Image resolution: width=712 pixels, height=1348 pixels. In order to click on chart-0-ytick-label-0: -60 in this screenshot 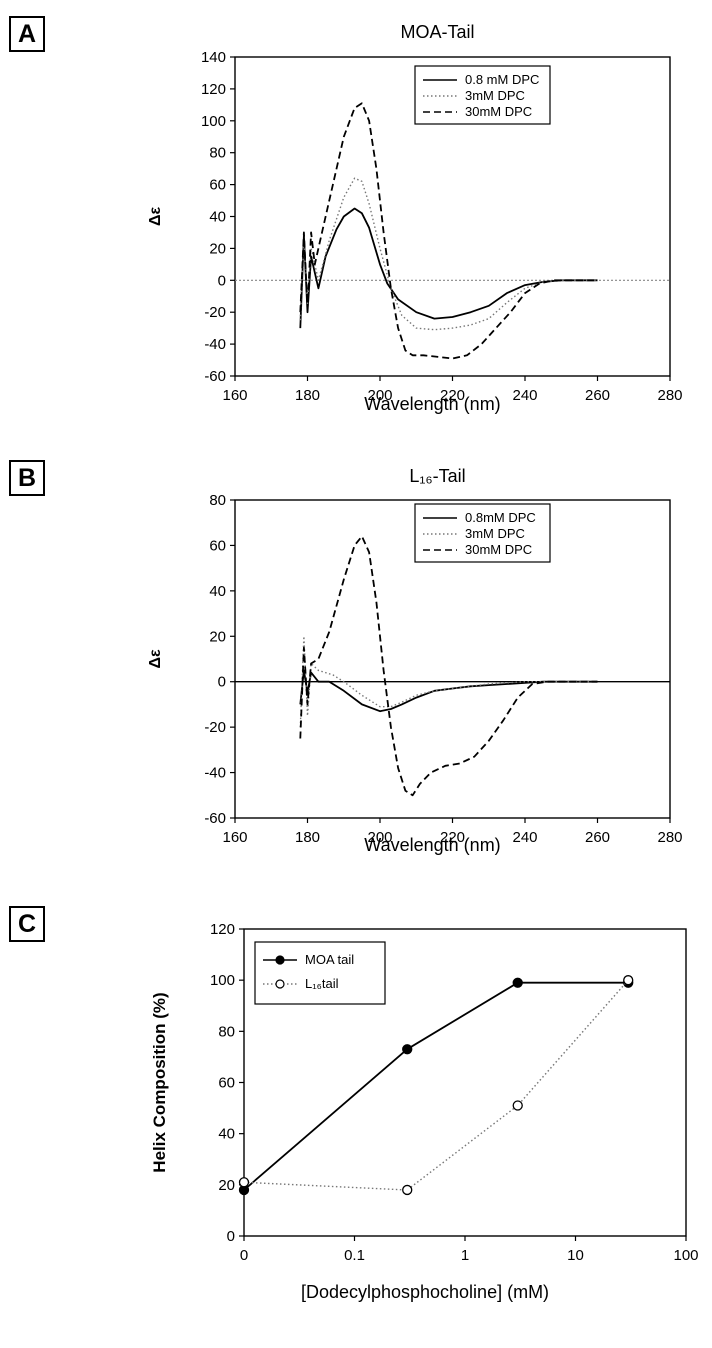, I will do `click(215, 376)`.